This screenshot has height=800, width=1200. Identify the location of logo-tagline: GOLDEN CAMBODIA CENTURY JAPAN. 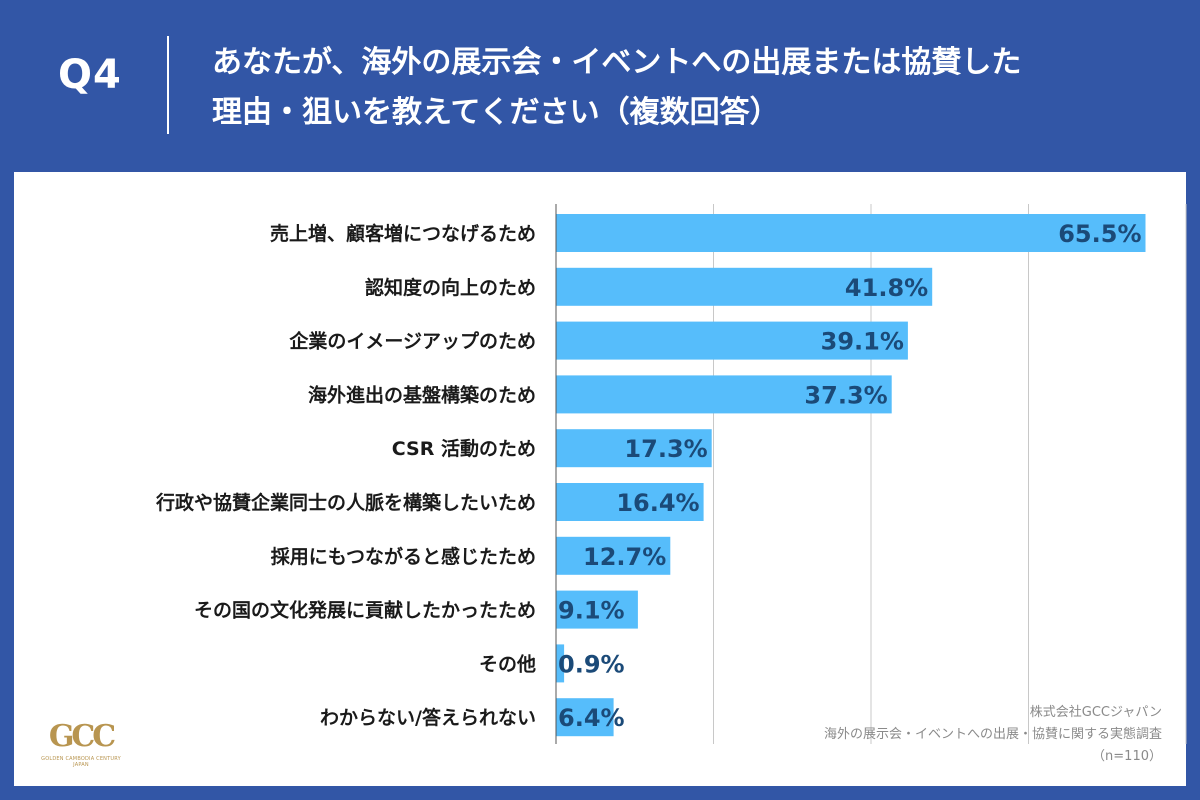
(81, 762).